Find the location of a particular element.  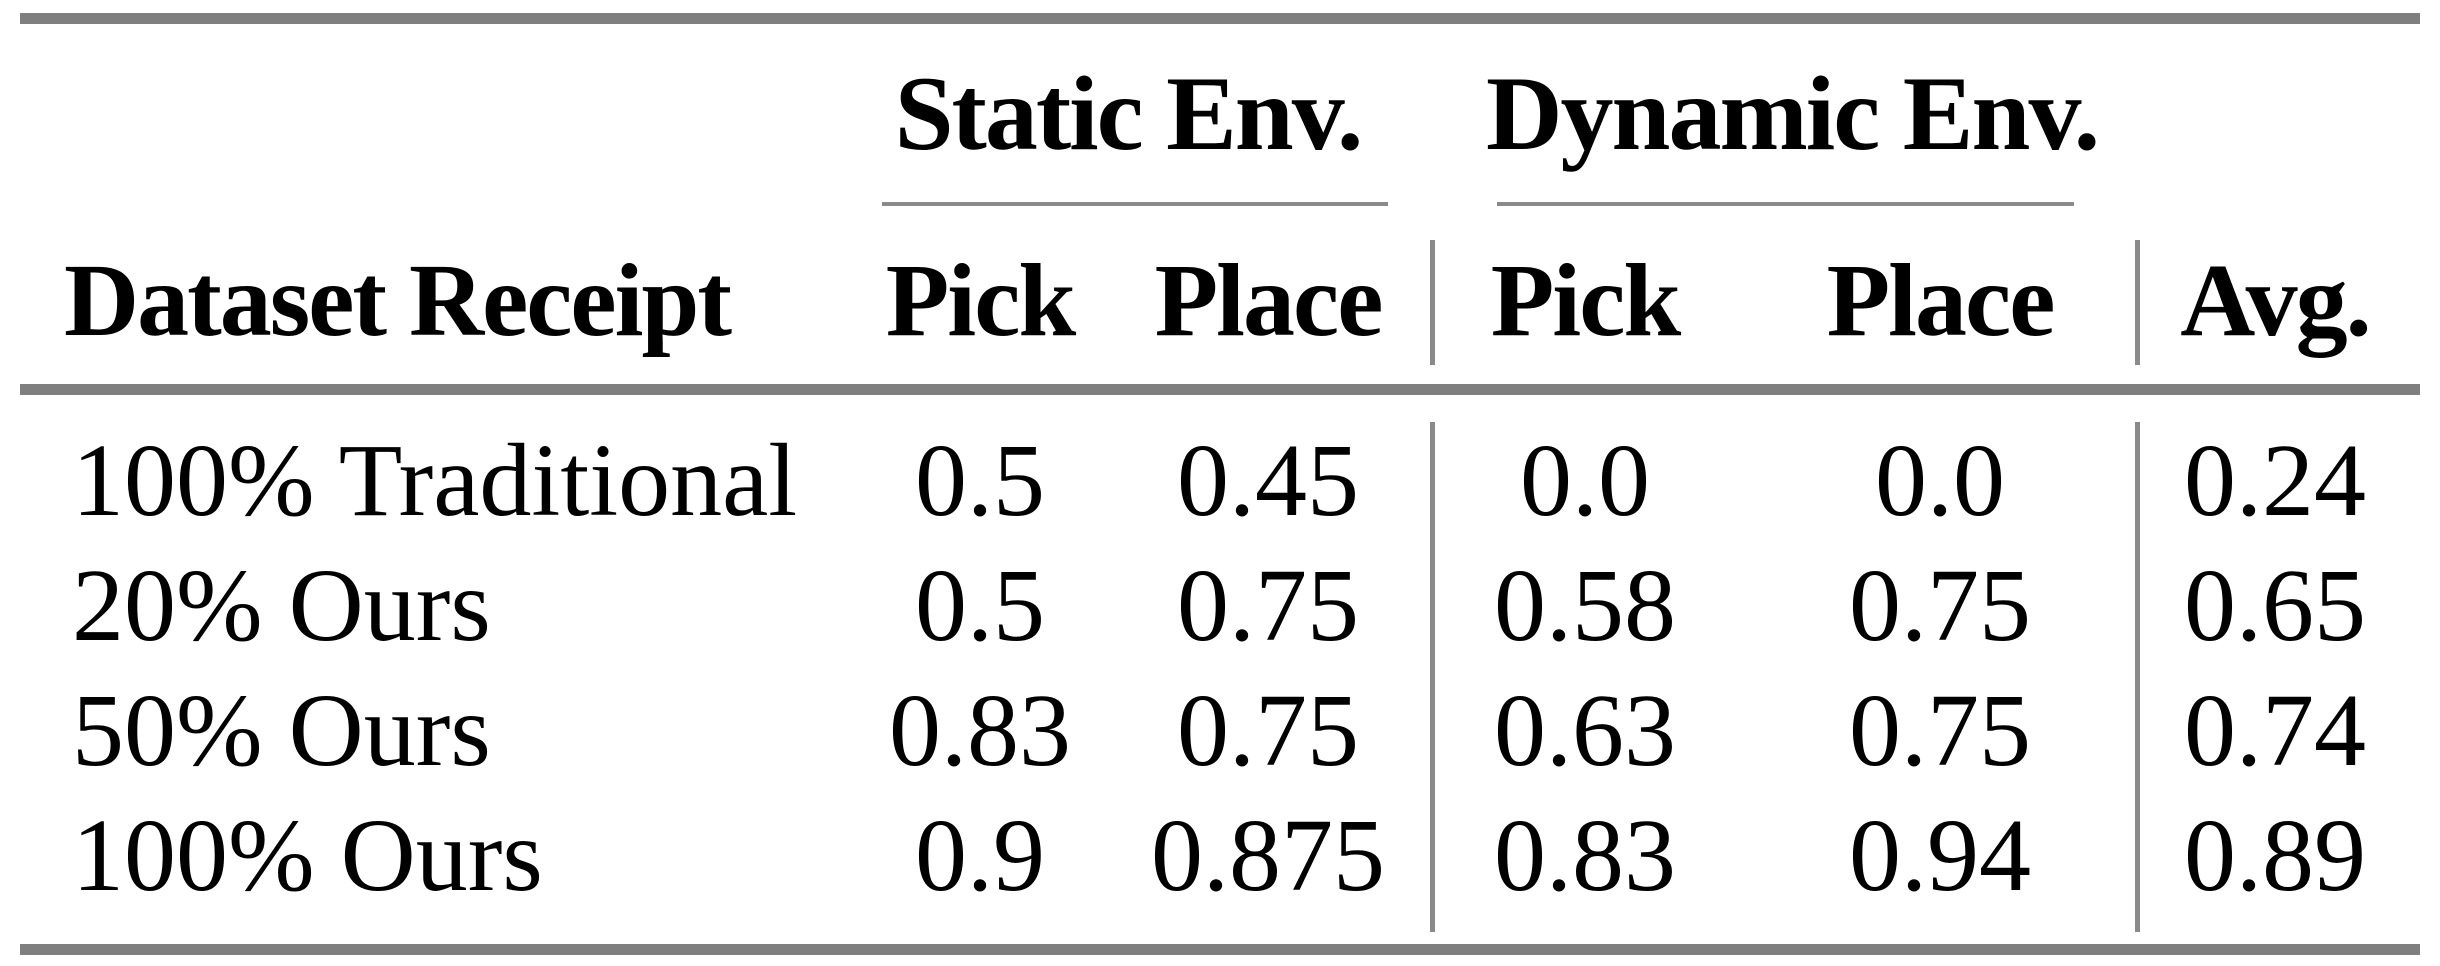

table-row: 20% Ours 0.5 0.75 0.58 0.75 0.65 is located at coordinates (1220, 605).